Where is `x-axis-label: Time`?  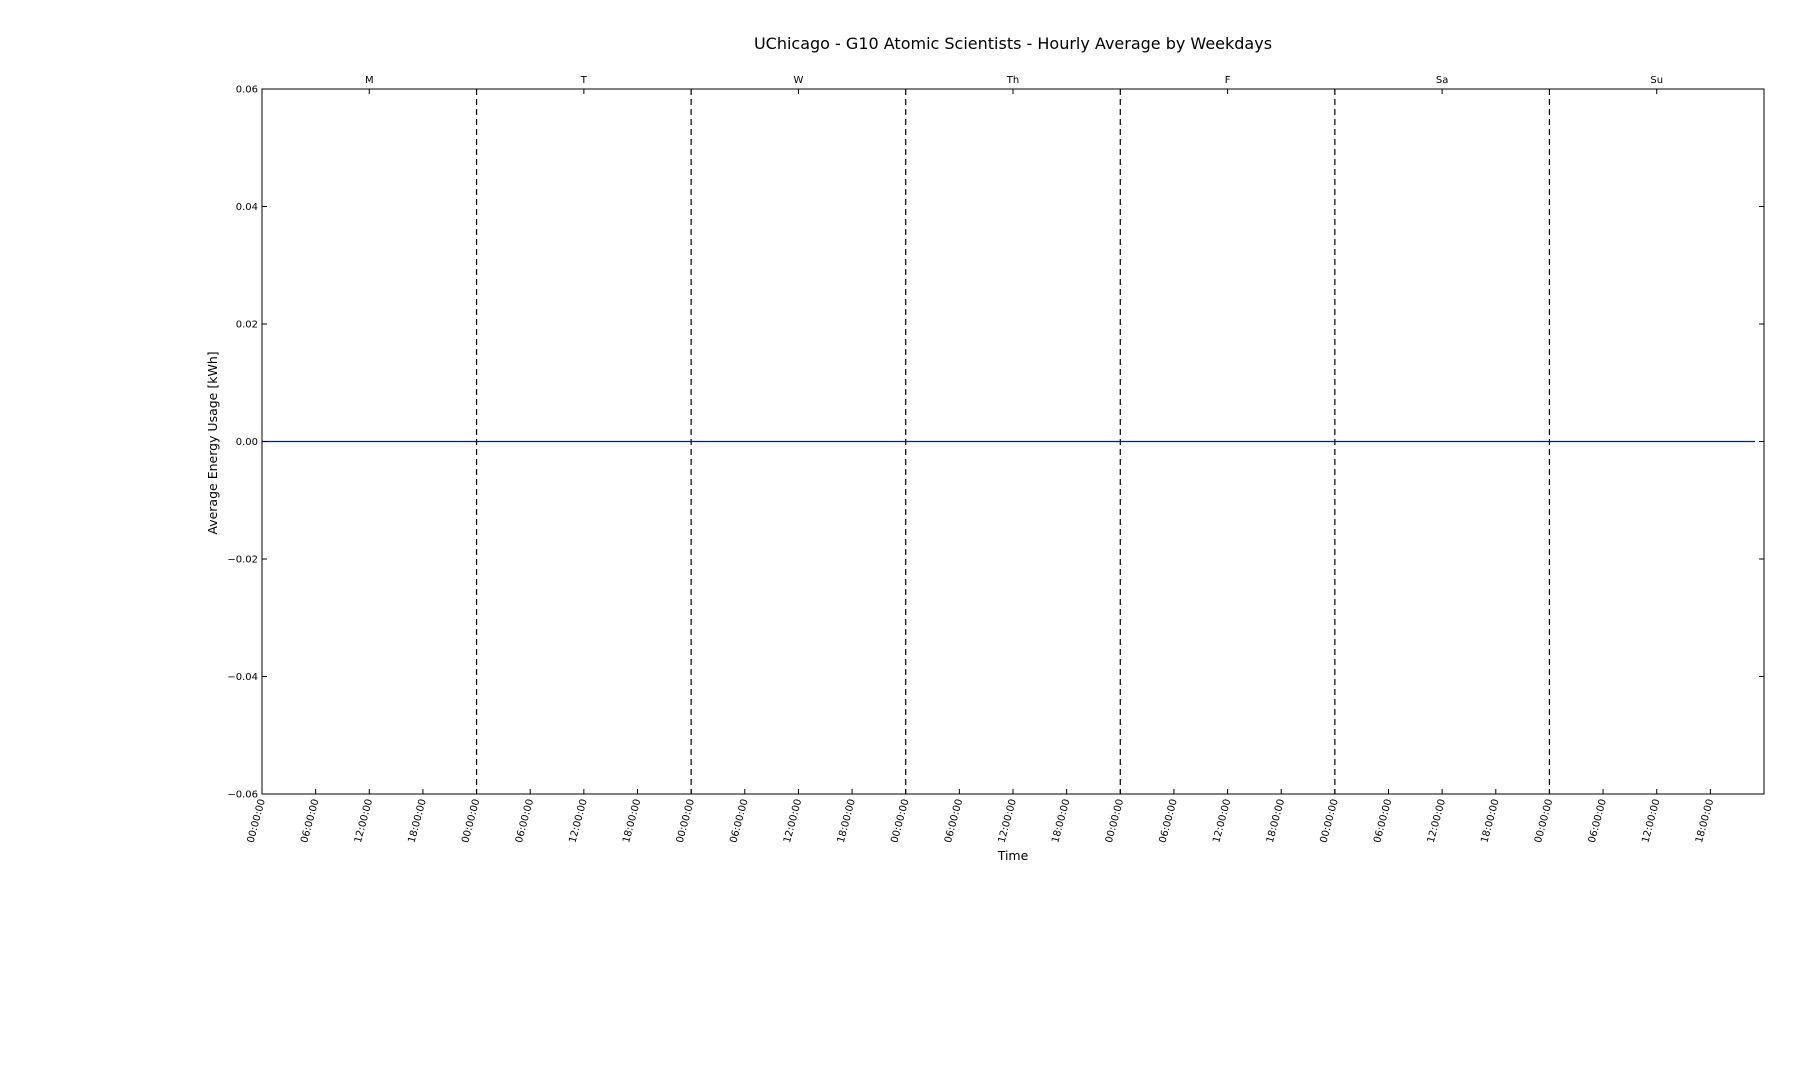 x-axis-label: Time is located at coordinates (1013, 855).